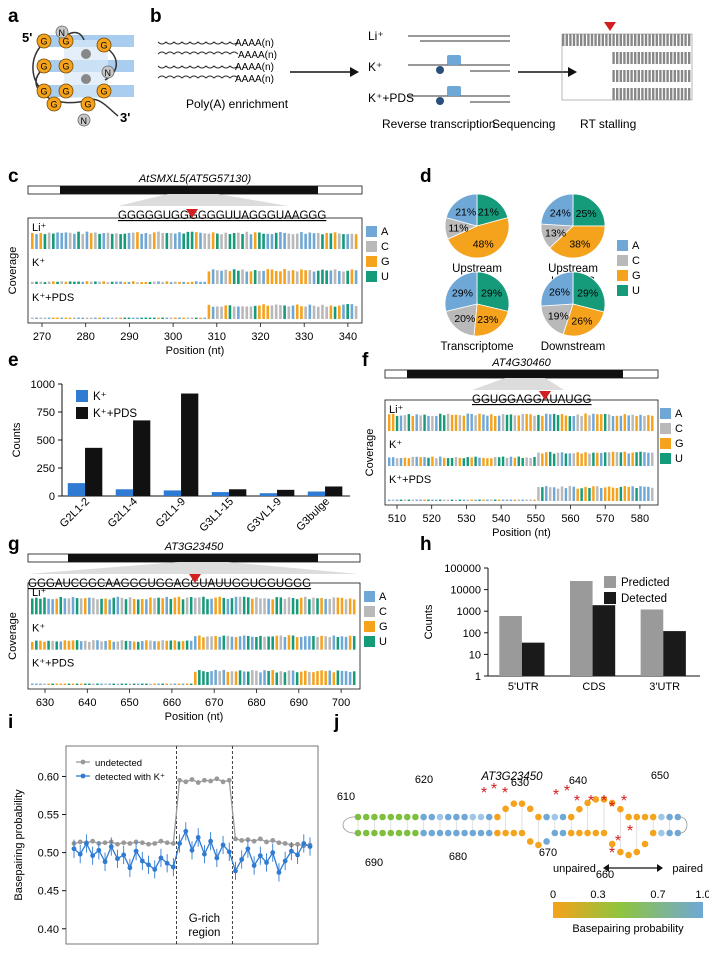 The image size is (709, 954). I want to click on x-tick-label: 550, so click(536, 519).